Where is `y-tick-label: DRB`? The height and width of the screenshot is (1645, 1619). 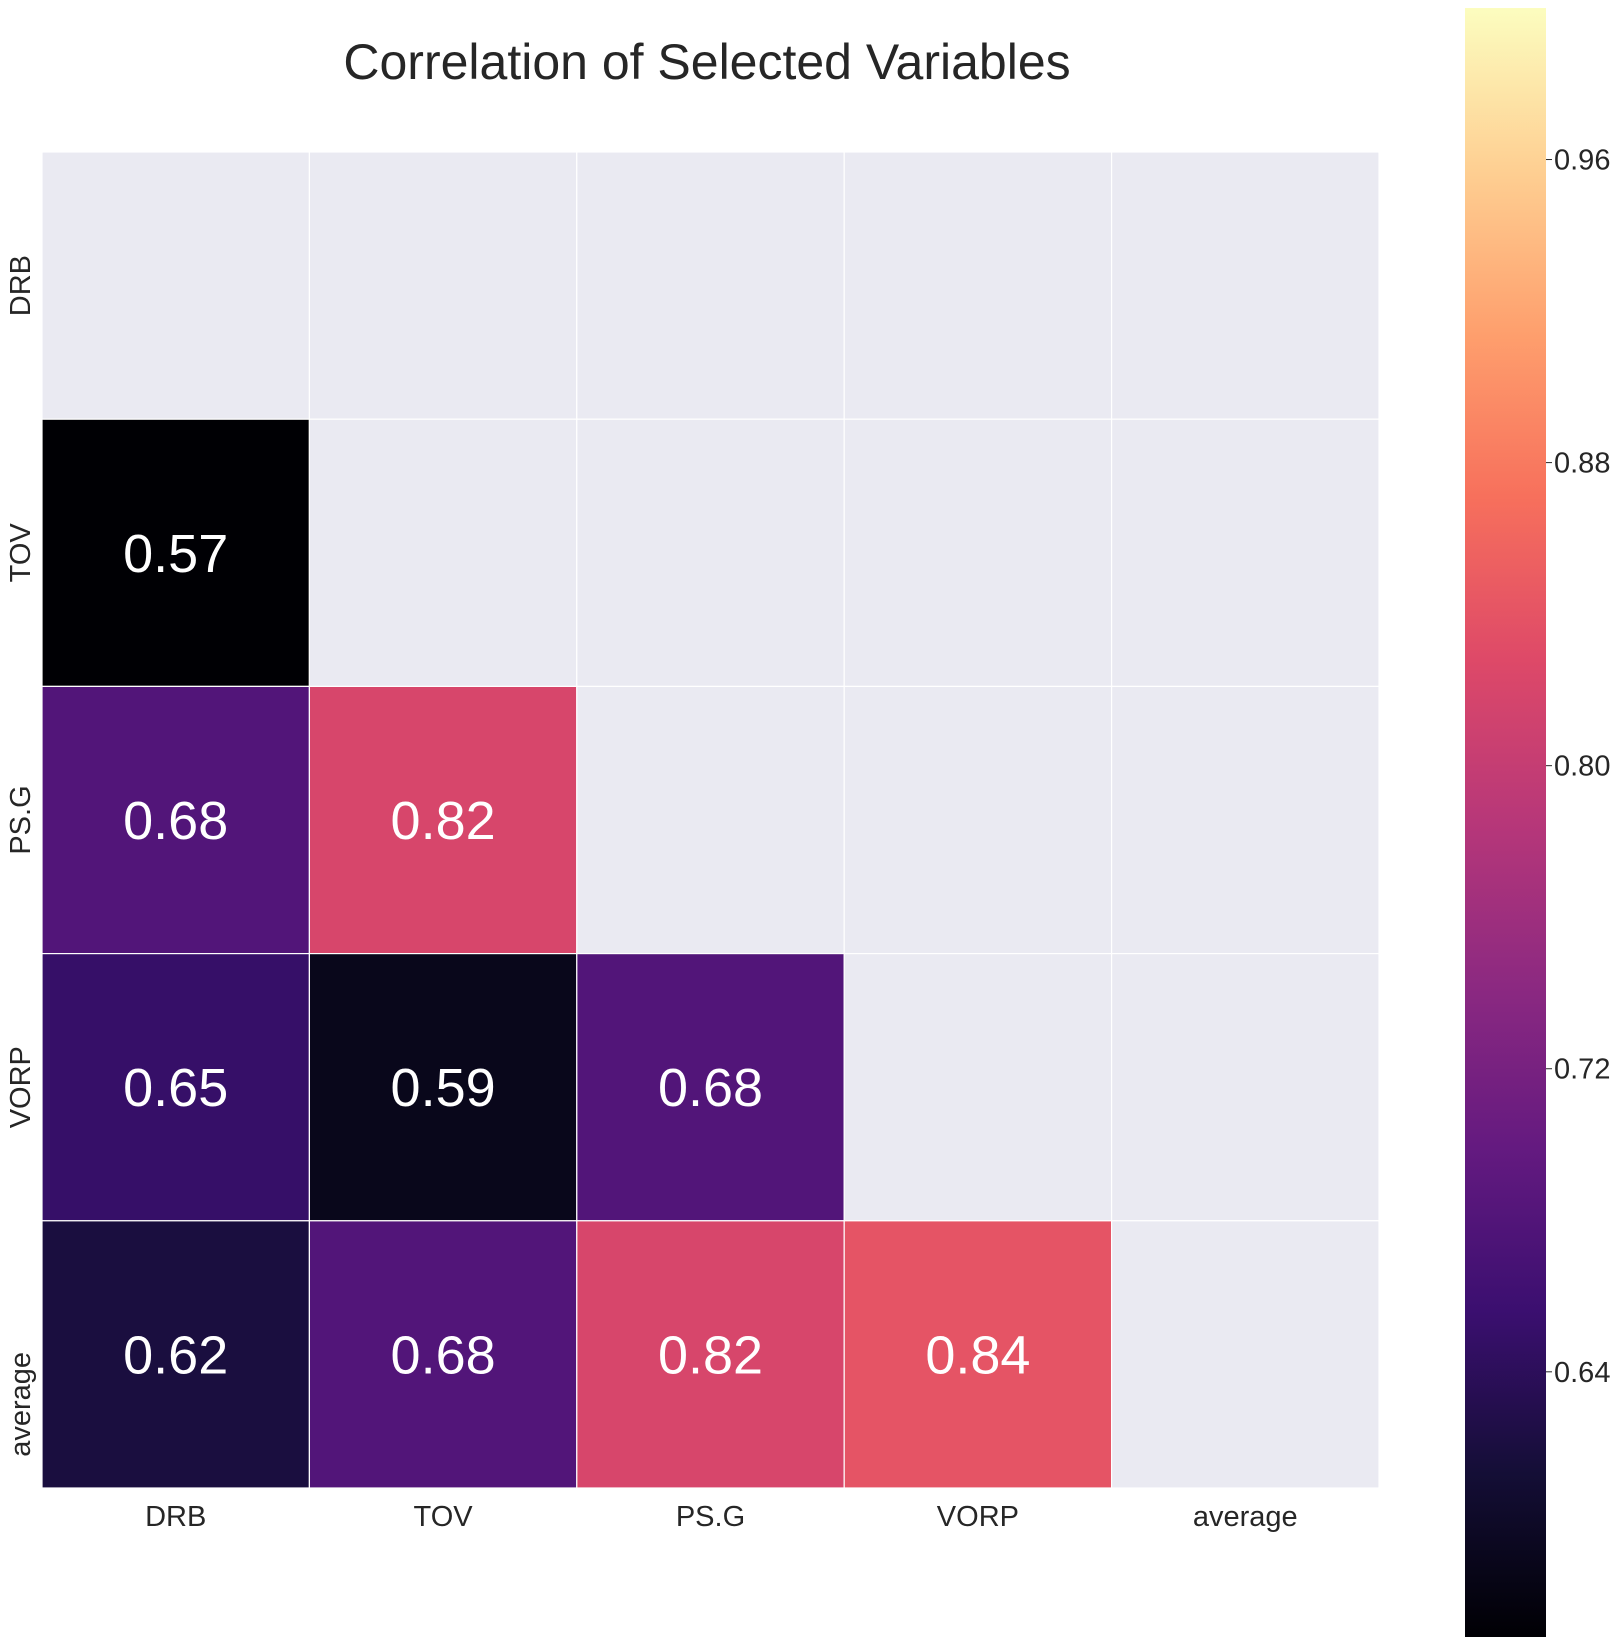 y-tick-label: DRB is located at coordinates (21, 285).